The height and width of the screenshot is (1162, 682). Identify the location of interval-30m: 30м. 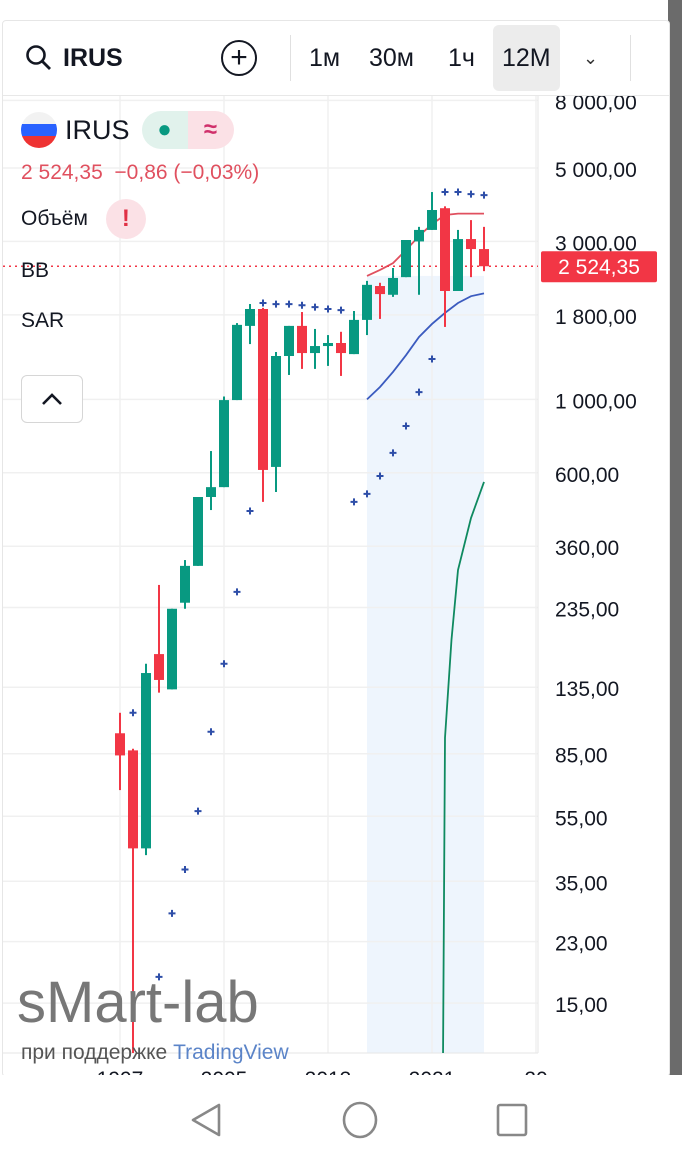
(391, 57).